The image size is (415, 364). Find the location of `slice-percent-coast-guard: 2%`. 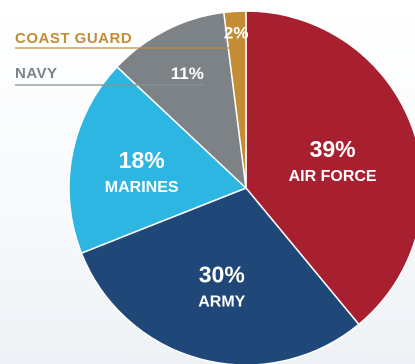

slice-percent-coast-guard: 2% is located at coordinates (236, 33).